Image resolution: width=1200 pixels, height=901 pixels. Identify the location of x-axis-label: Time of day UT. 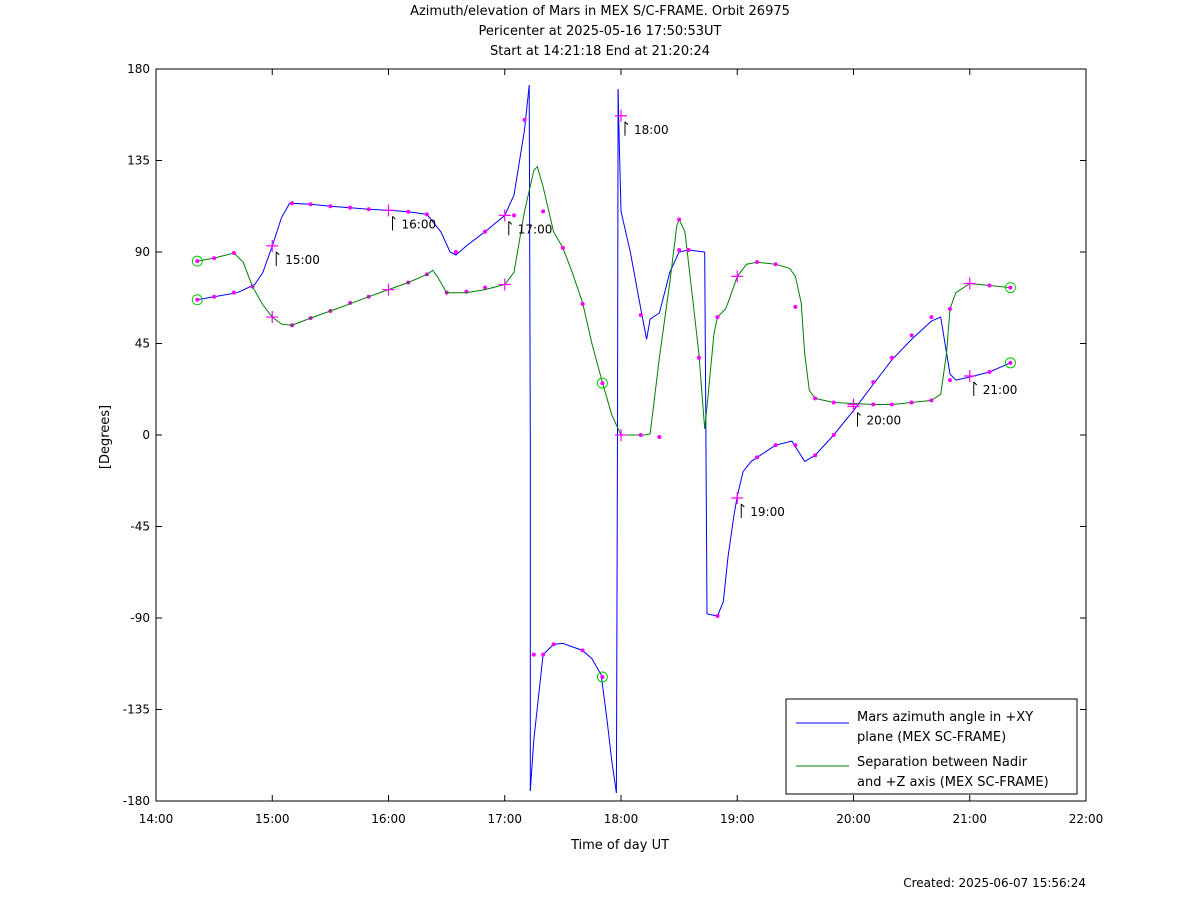
(619, 845).